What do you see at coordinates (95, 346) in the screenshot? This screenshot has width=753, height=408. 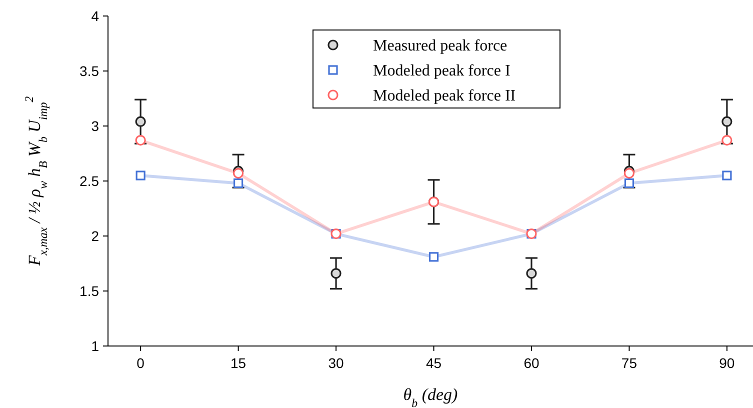 I see `y-tick-label: 1` at bounding box center [95, 346].